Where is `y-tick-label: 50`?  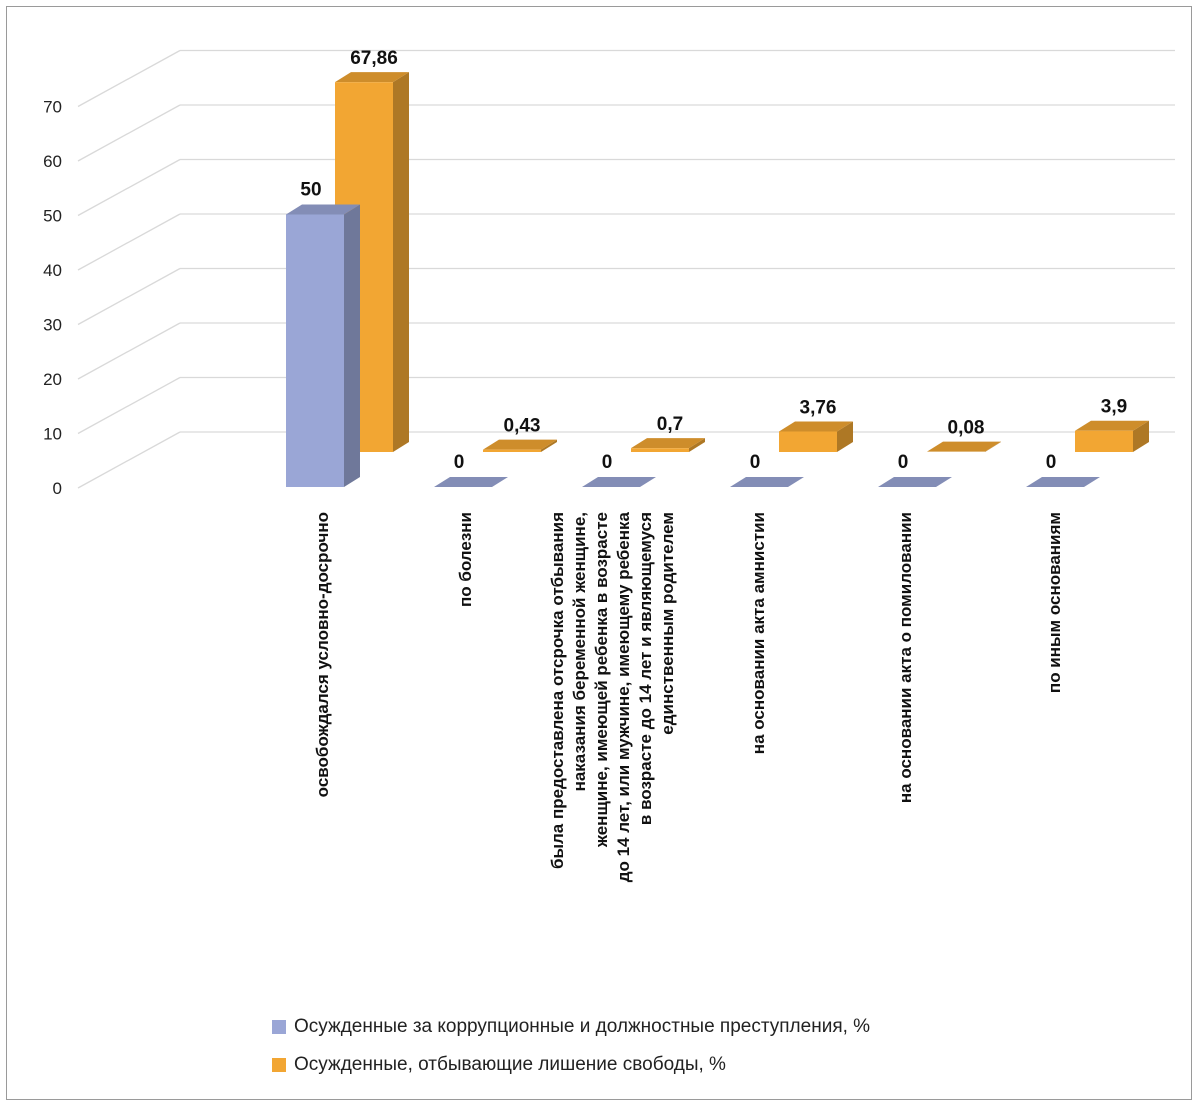 y-tick-label: 50 is located at coordinates (52, 216).